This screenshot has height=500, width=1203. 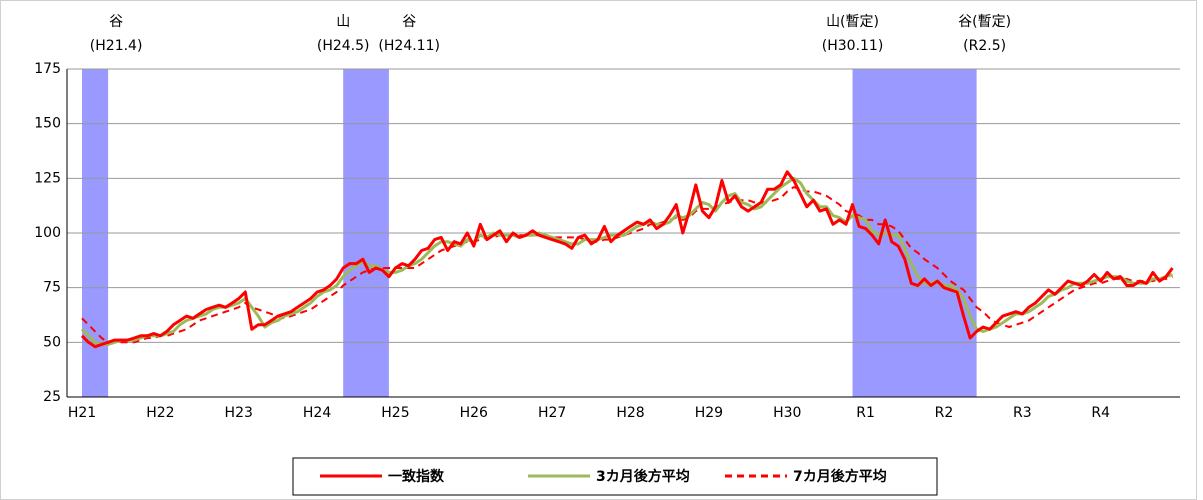 What do you see at coordinates (395, 413) in the screenshot?
I see `x-tick-label: H25` at bounding box center [395, 413].